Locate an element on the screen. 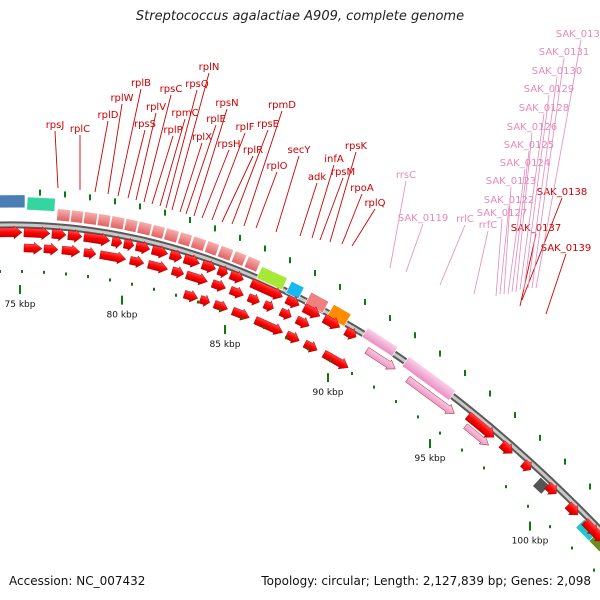  gene-label: rplD is located at coordinates (108, 115).